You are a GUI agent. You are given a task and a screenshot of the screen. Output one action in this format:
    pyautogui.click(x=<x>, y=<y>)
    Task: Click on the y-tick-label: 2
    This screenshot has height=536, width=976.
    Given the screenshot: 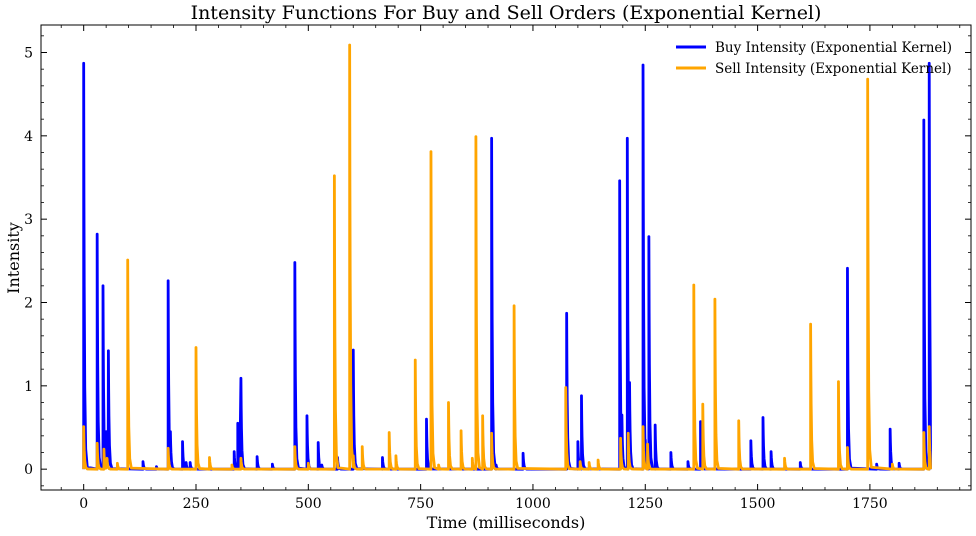 What is the action you would take?
    pyautogui.click(x=28, y=304)
    